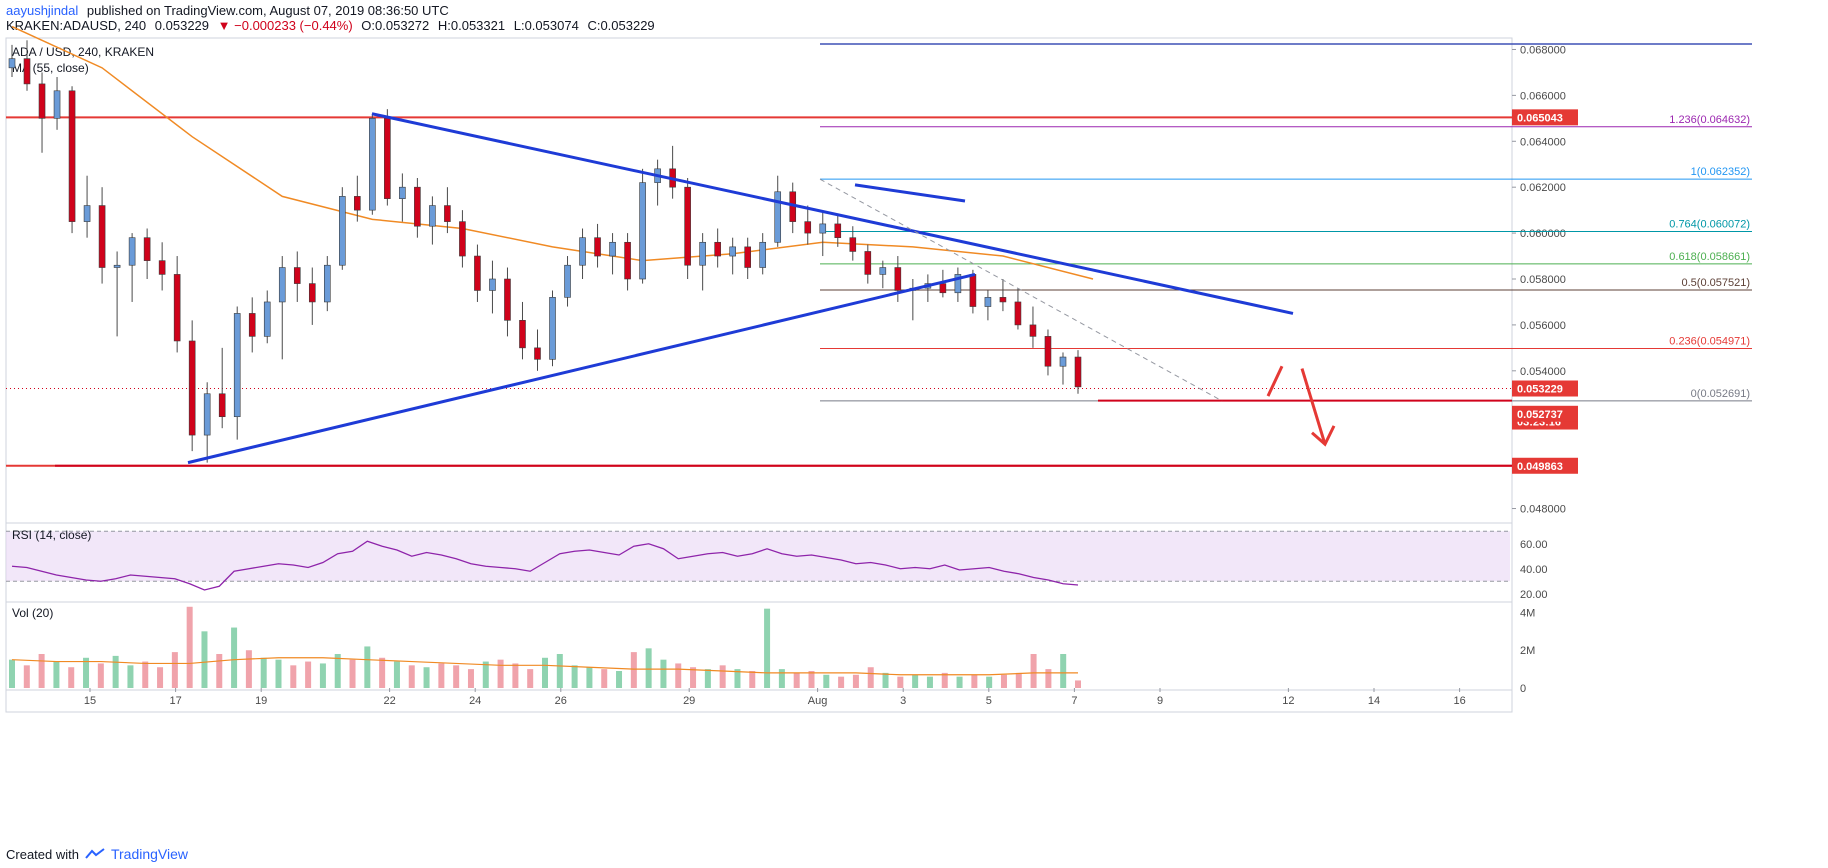  I want to click on publisher-name: aayushjindal, so click(42, 10).